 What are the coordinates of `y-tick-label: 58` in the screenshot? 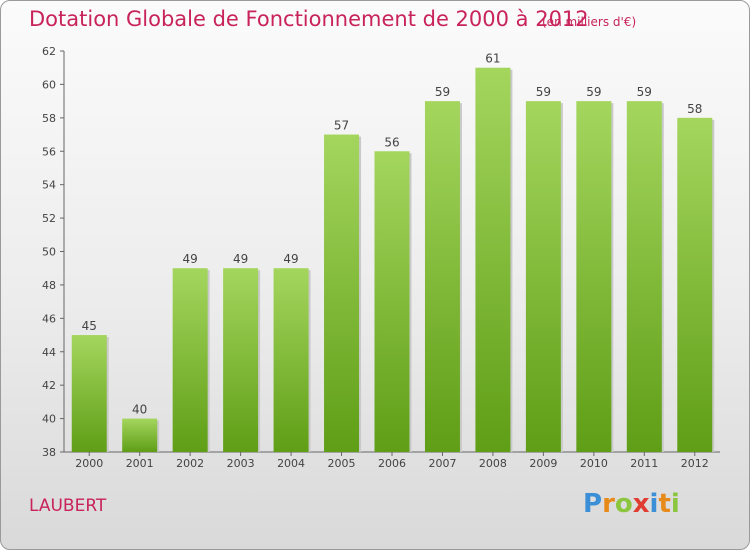 It's located at (49, 118).